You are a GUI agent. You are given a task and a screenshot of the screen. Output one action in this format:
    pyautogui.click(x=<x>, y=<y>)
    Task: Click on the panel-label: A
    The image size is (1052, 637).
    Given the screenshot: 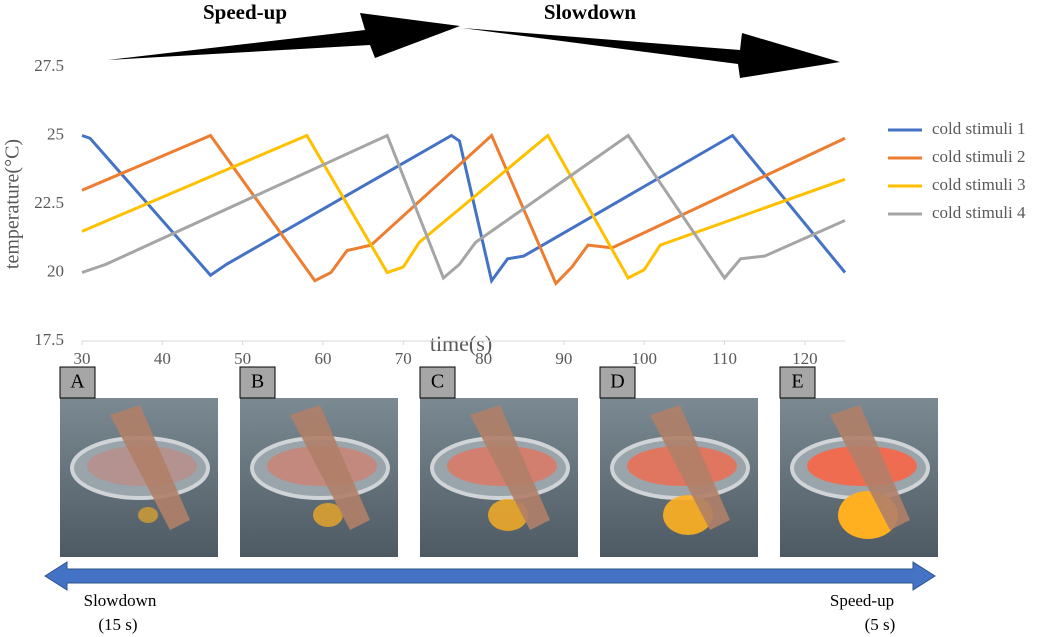 What is the action you would take?
    pyautogui.click(x=77, y=382)
    